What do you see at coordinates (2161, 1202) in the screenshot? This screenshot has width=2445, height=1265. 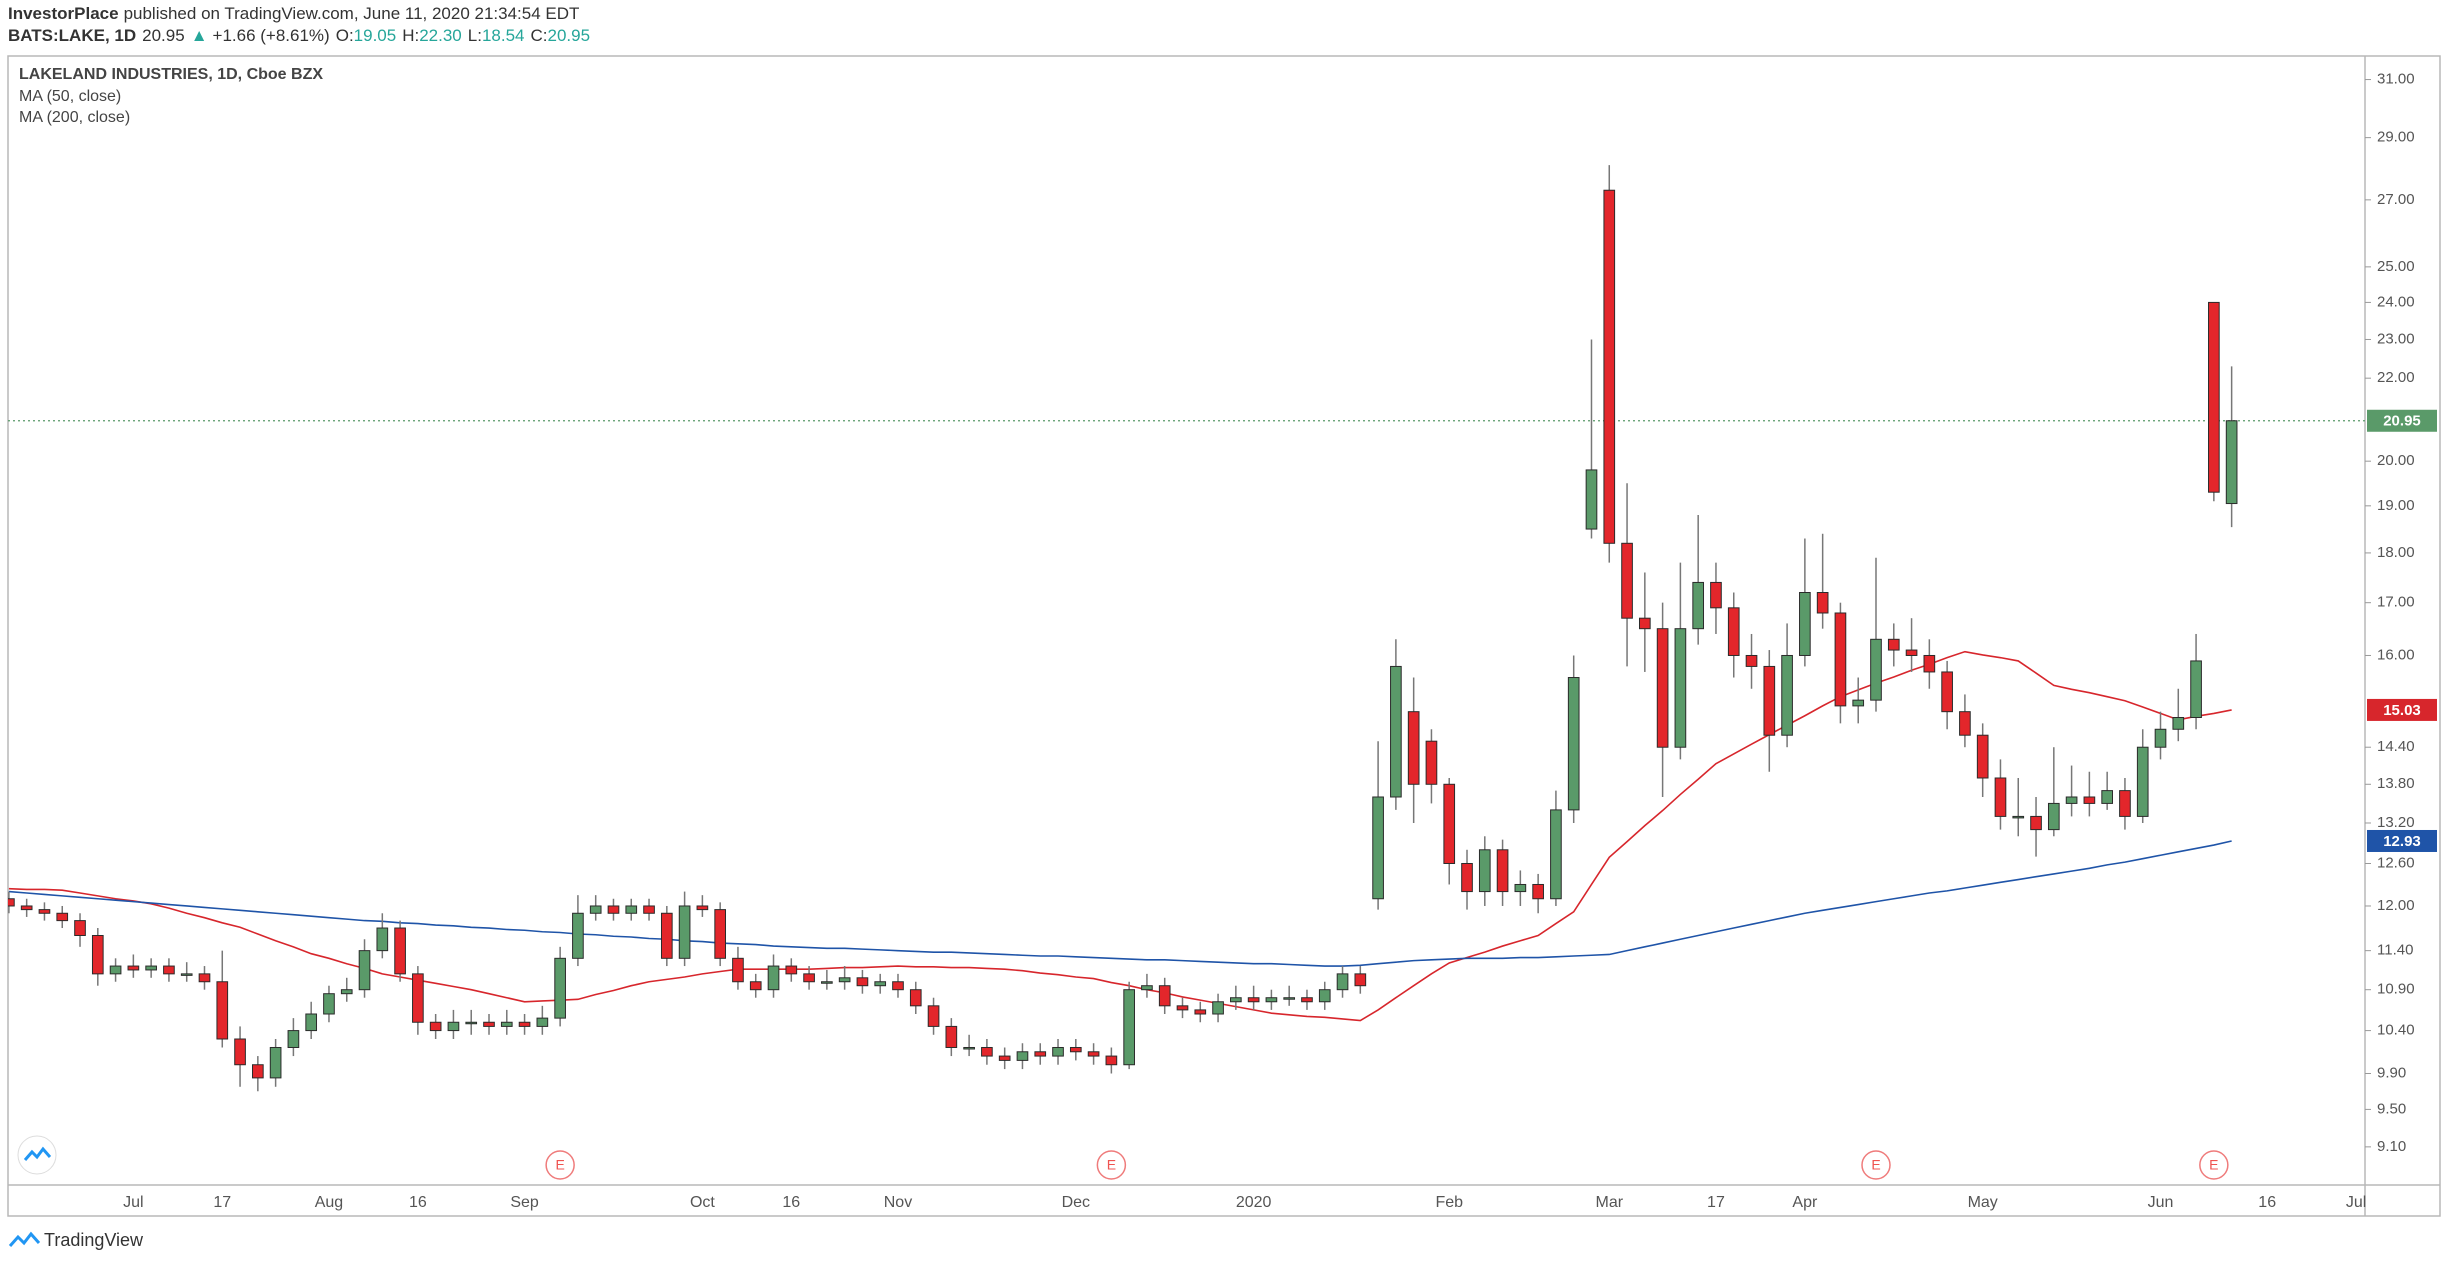 I see `x-tick-label: Jun` at bounding box center [2161, 1202].